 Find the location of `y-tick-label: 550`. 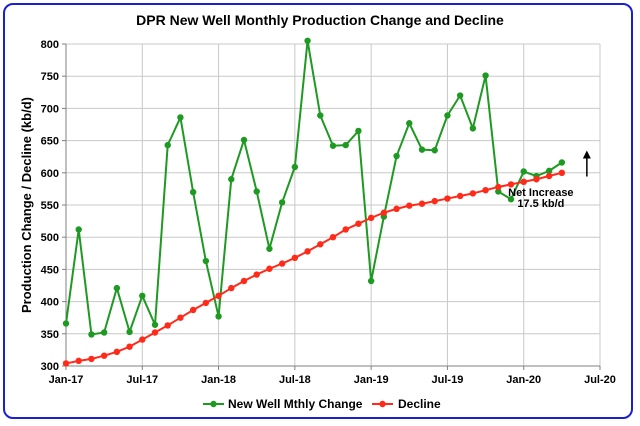

y-tick-label: 550 is located at coordinates (50, 206).